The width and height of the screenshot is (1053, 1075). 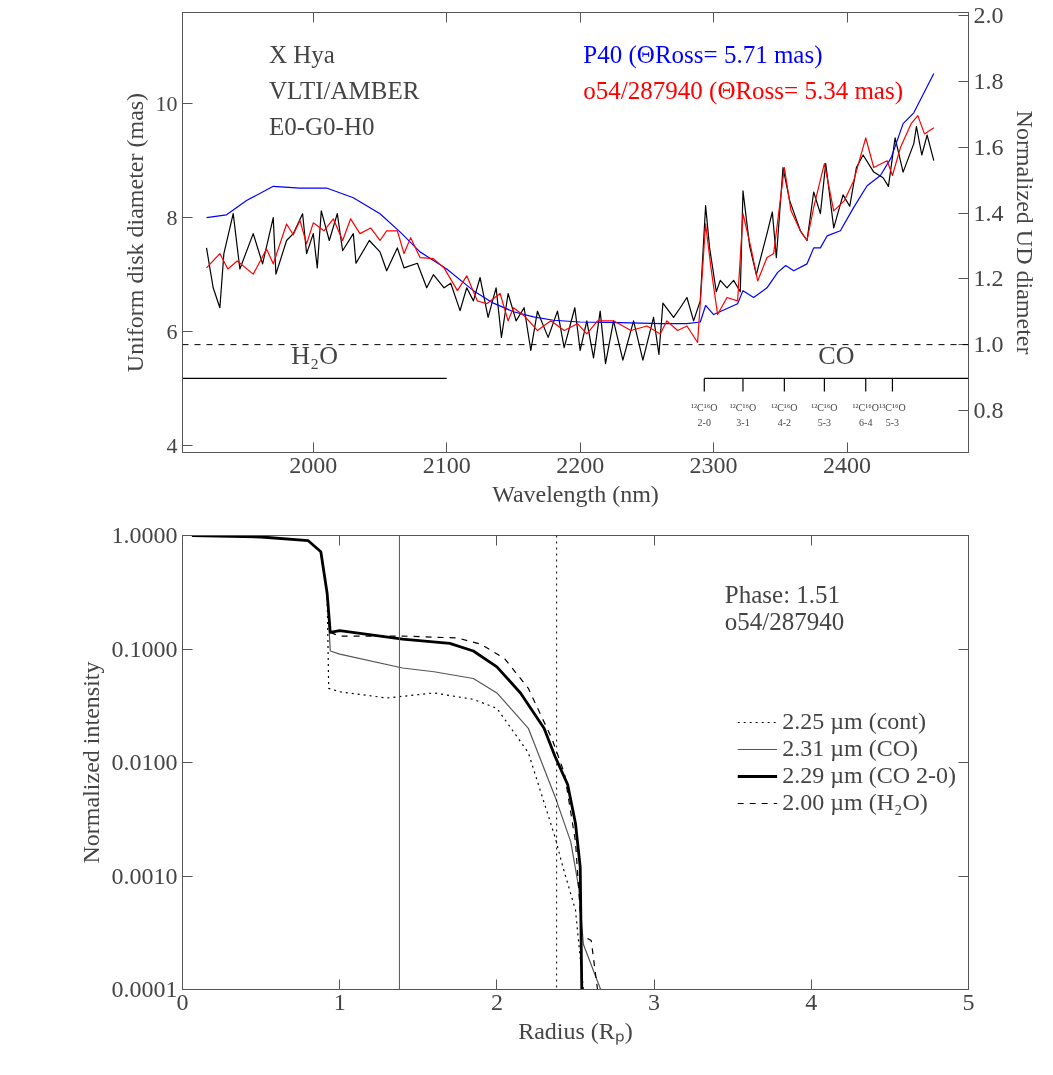 What do you see at coordinates (836, 356) in the screenshot?
I see `annotation: CO` at bounding box center [836, 356].